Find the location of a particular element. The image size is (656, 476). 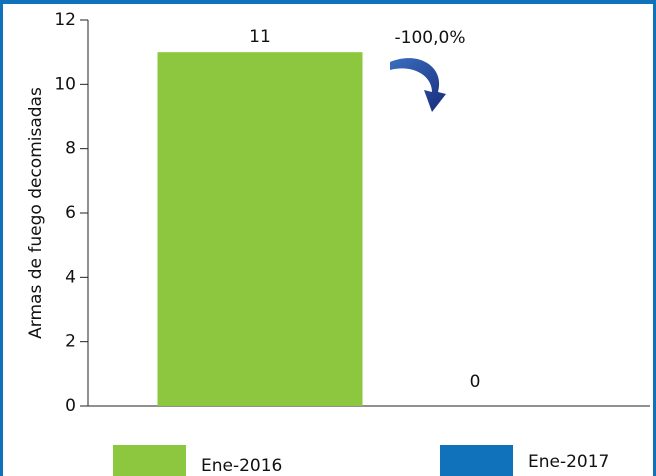

legend-label: Ene-2017 is located at coordinates (568, 462).